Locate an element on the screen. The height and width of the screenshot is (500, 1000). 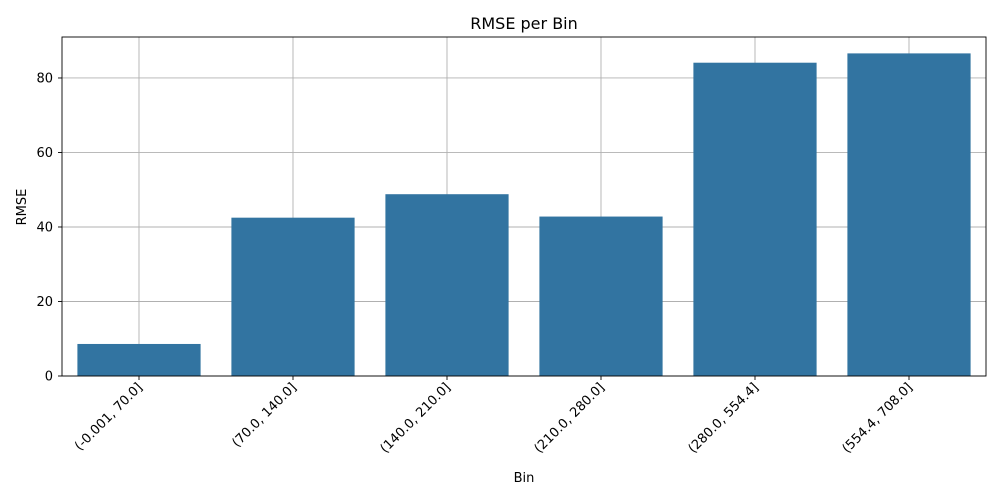
x-tick-label: (140.0, 210.0] is located at coordinates (416, 418).